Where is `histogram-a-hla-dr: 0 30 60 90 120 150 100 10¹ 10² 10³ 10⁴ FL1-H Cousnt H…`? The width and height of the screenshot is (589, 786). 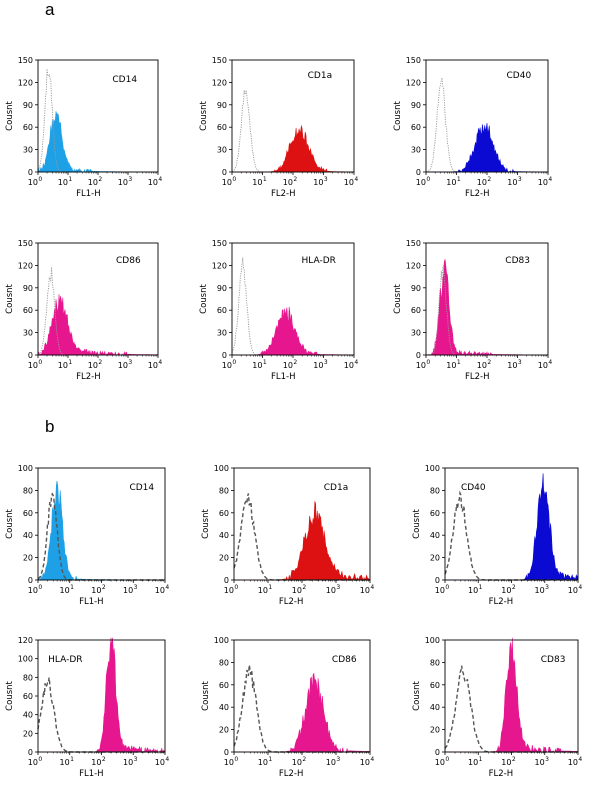 histogram-a-hla-dr: 0 30 60 90 120 150 100 10¹ 10² 10³ 10⁴ FL1-H Cousnt H… is located at coordinates (278, 310).